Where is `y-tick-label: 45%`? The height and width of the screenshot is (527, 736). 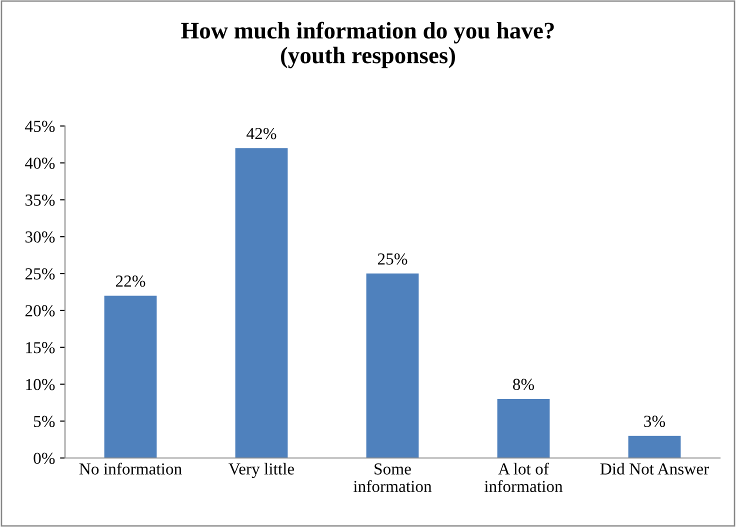
y-tick-label: 45% is located at coordinates (40, 126).